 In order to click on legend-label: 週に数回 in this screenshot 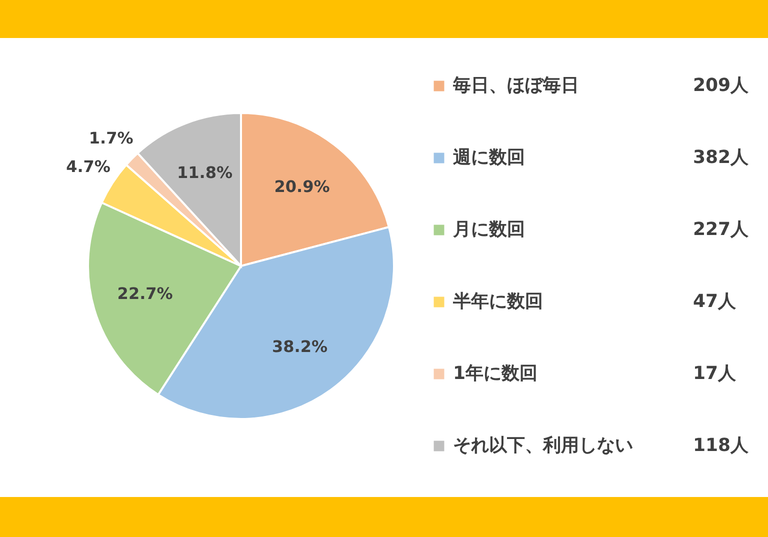, I will do `click(488, 157)`.